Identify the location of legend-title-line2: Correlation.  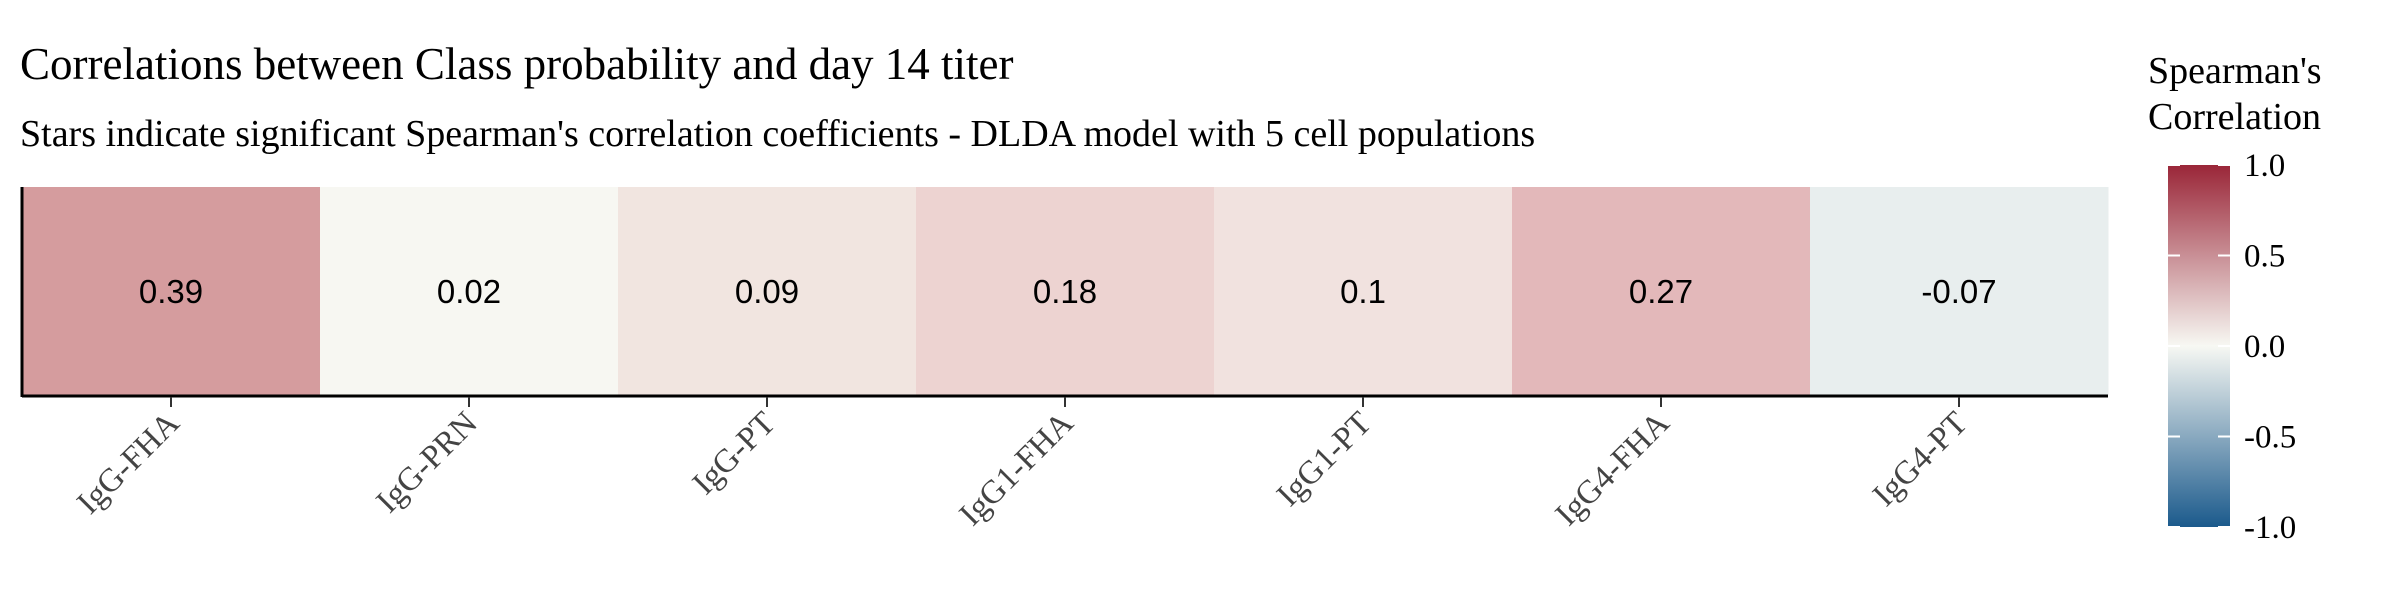
(2235, 117).